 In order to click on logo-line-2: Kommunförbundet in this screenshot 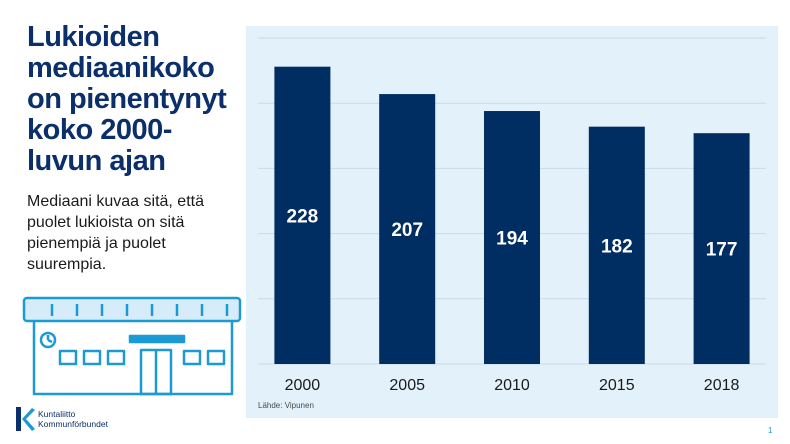, I will do `click(73, 423)`.